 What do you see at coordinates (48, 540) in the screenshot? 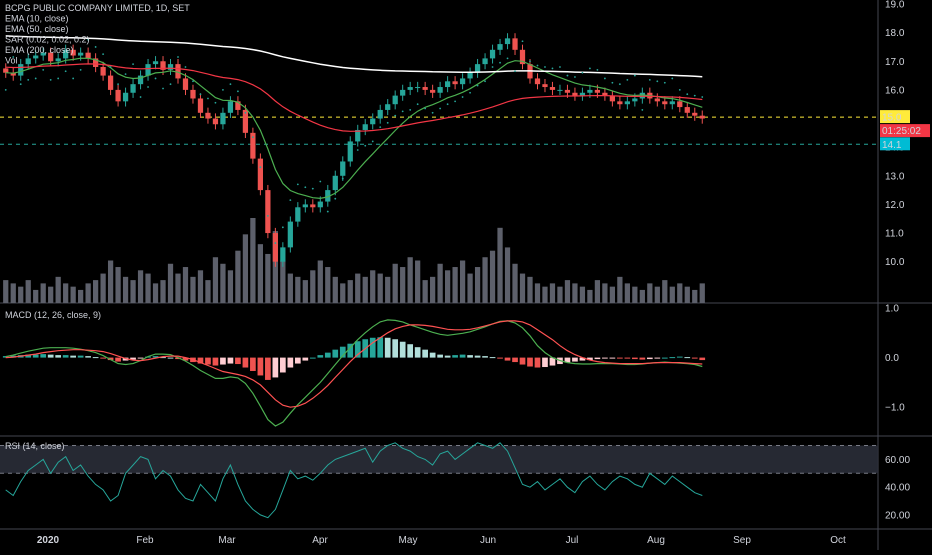
I see `time-axis-tick: 2020` at bounding box center [48, 540].